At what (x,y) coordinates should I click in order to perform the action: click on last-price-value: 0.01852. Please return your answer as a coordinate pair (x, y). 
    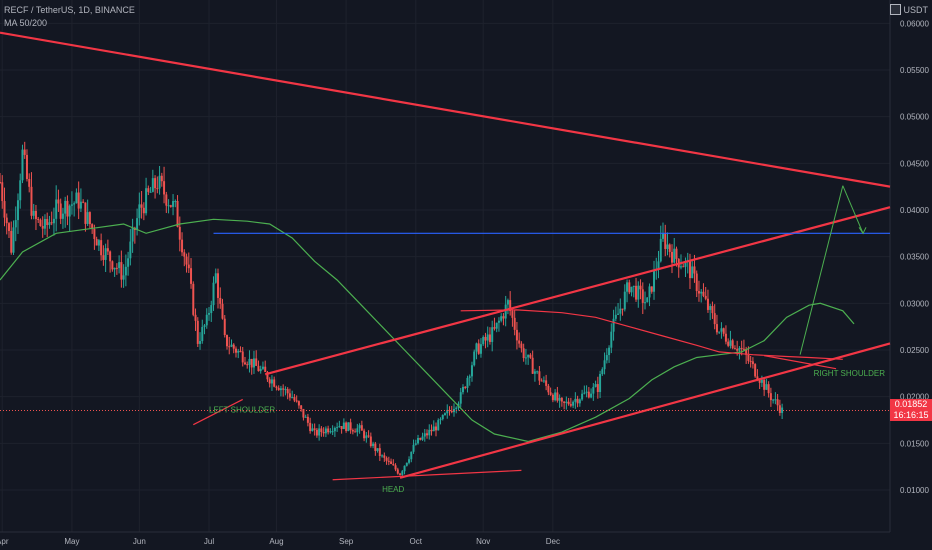
    Looking at the image, I should click on (911, 404).